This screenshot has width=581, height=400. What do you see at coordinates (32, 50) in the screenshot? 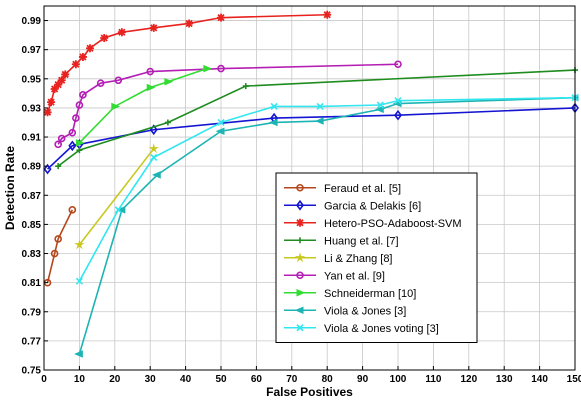
I see `y-tick-label: 0.97` at bounding box center [32, 50].